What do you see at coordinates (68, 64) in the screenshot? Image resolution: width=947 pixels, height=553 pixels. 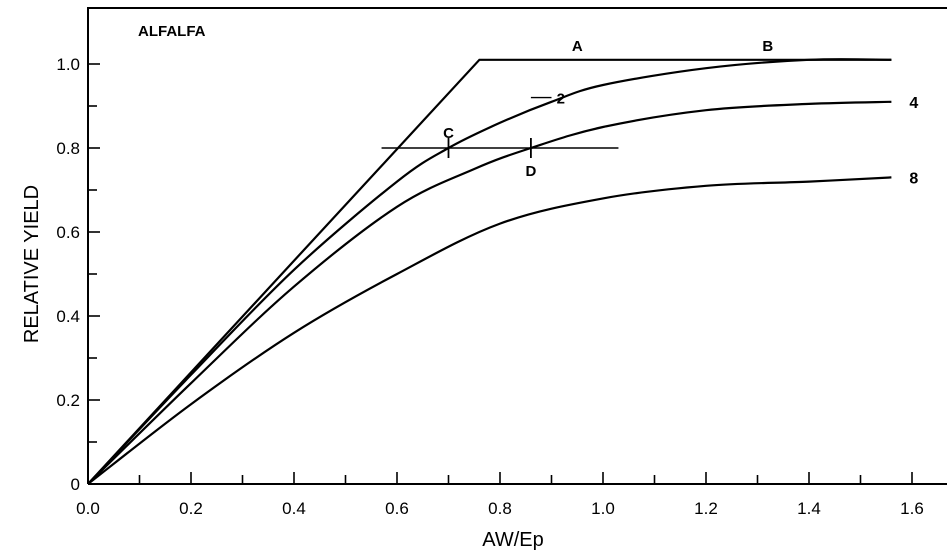 I see `y-tick-label: 1.0` at bounding box center [68, 64].